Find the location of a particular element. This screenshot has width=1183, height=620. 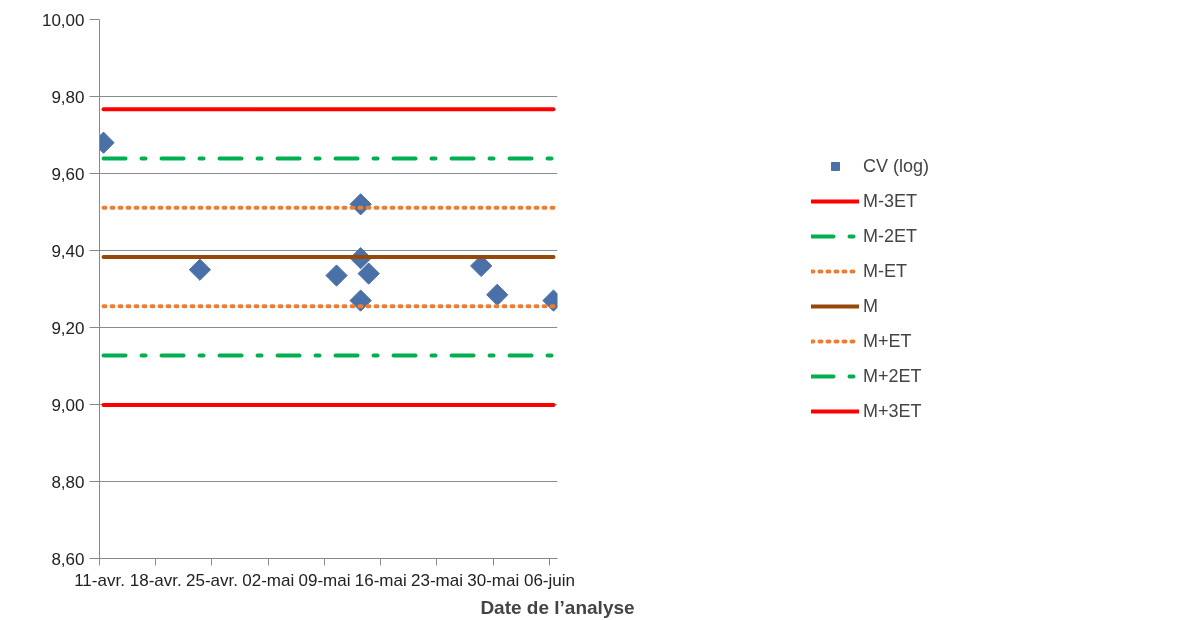

legend-label: CV (log) is located at coordinates (896, 166).